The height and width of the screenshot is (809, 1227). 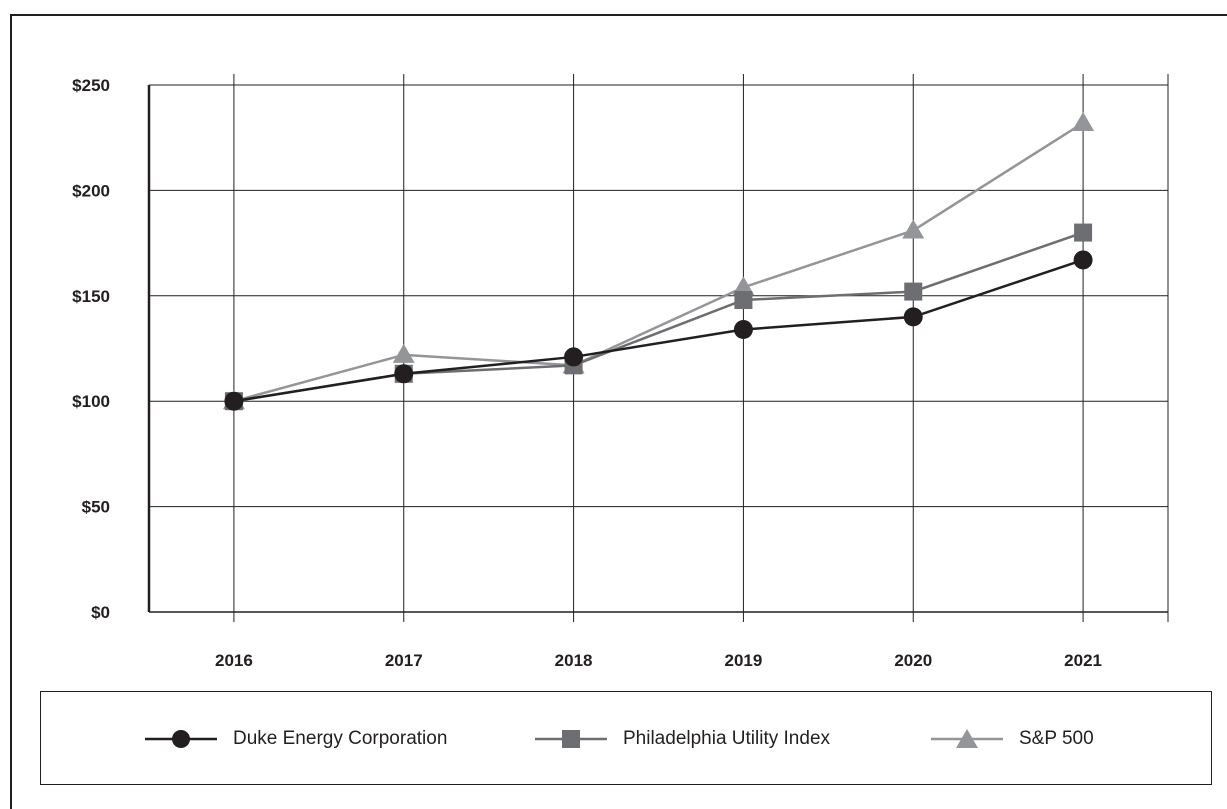 What do you see at coordinates (91, 190) in the screenshot?
I see `y-tick-label: $200` at bounding box center [91, 190].